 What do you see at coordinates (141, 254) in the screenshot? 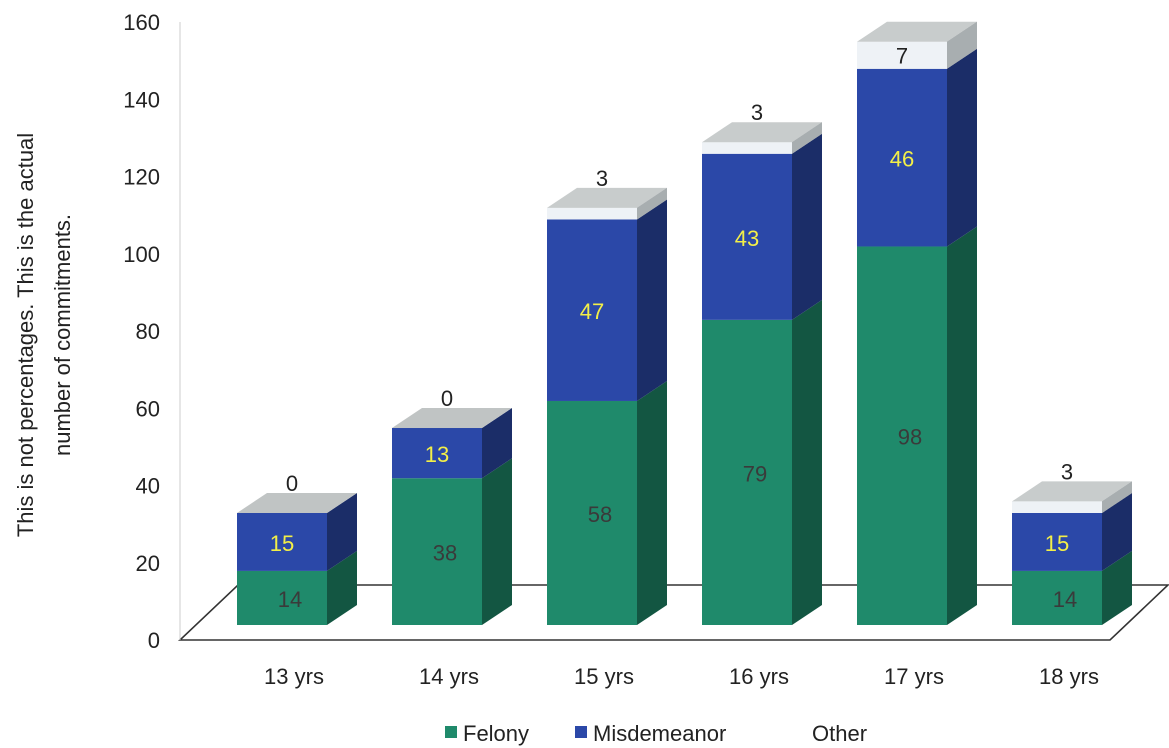
I see `y-tick-label: 100` at bounding box center [141, 254].